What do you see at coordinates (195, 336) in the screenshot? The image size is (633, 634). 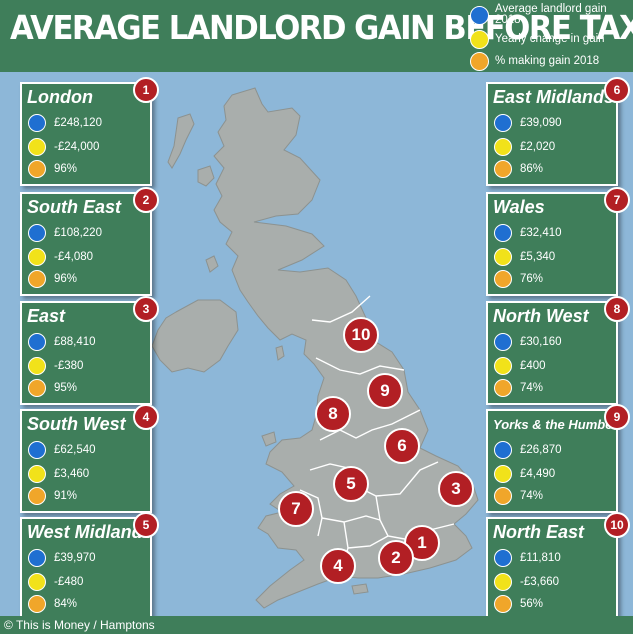 I see `northern-ireland-landmass` at bounding box center [195, 336].